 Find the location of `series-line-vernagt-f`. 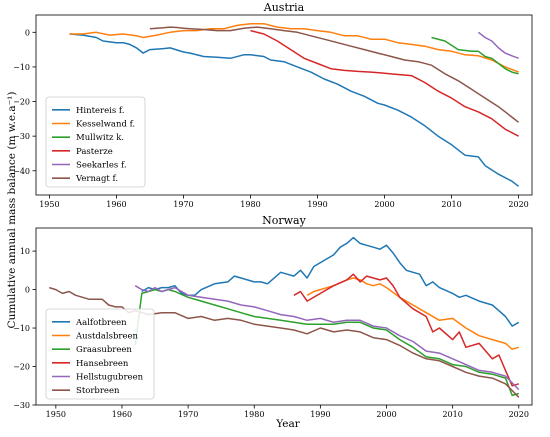

series-line-vernagt-f is located at coordinates (334, 74).